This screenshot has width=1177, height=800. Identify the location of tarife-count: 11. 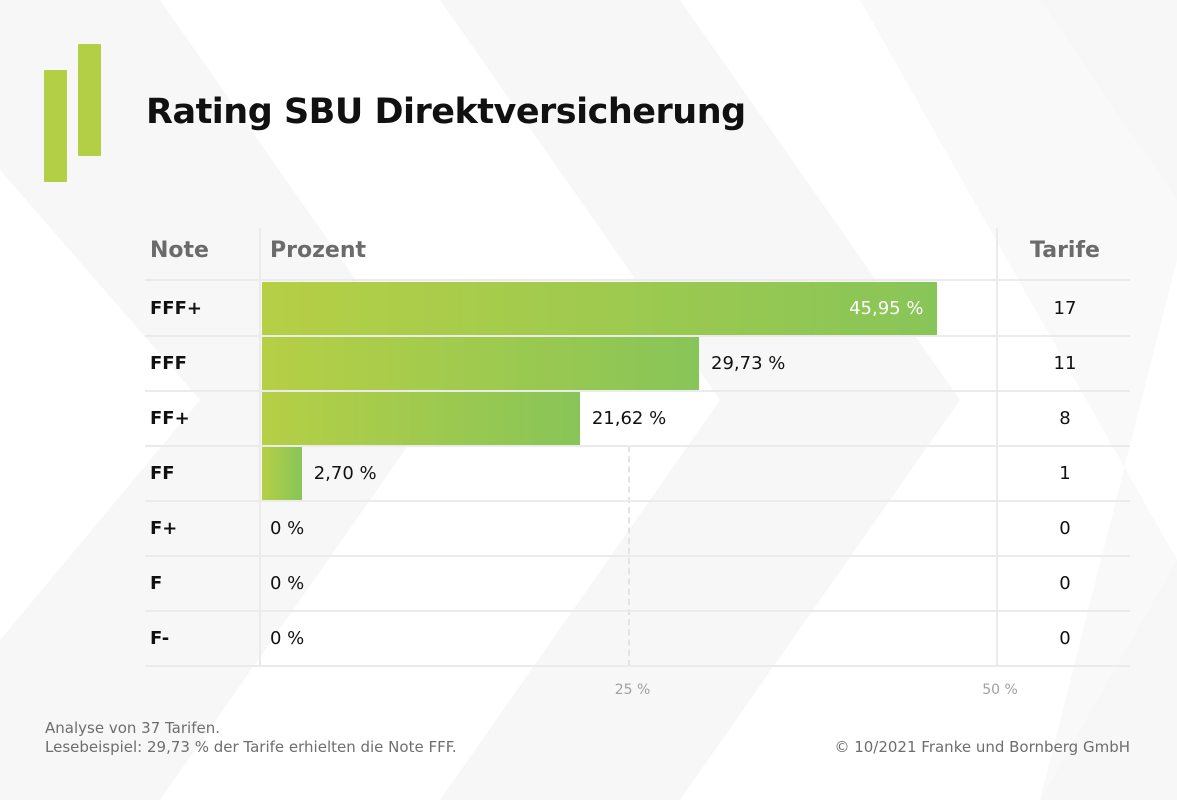
(1065, 363).